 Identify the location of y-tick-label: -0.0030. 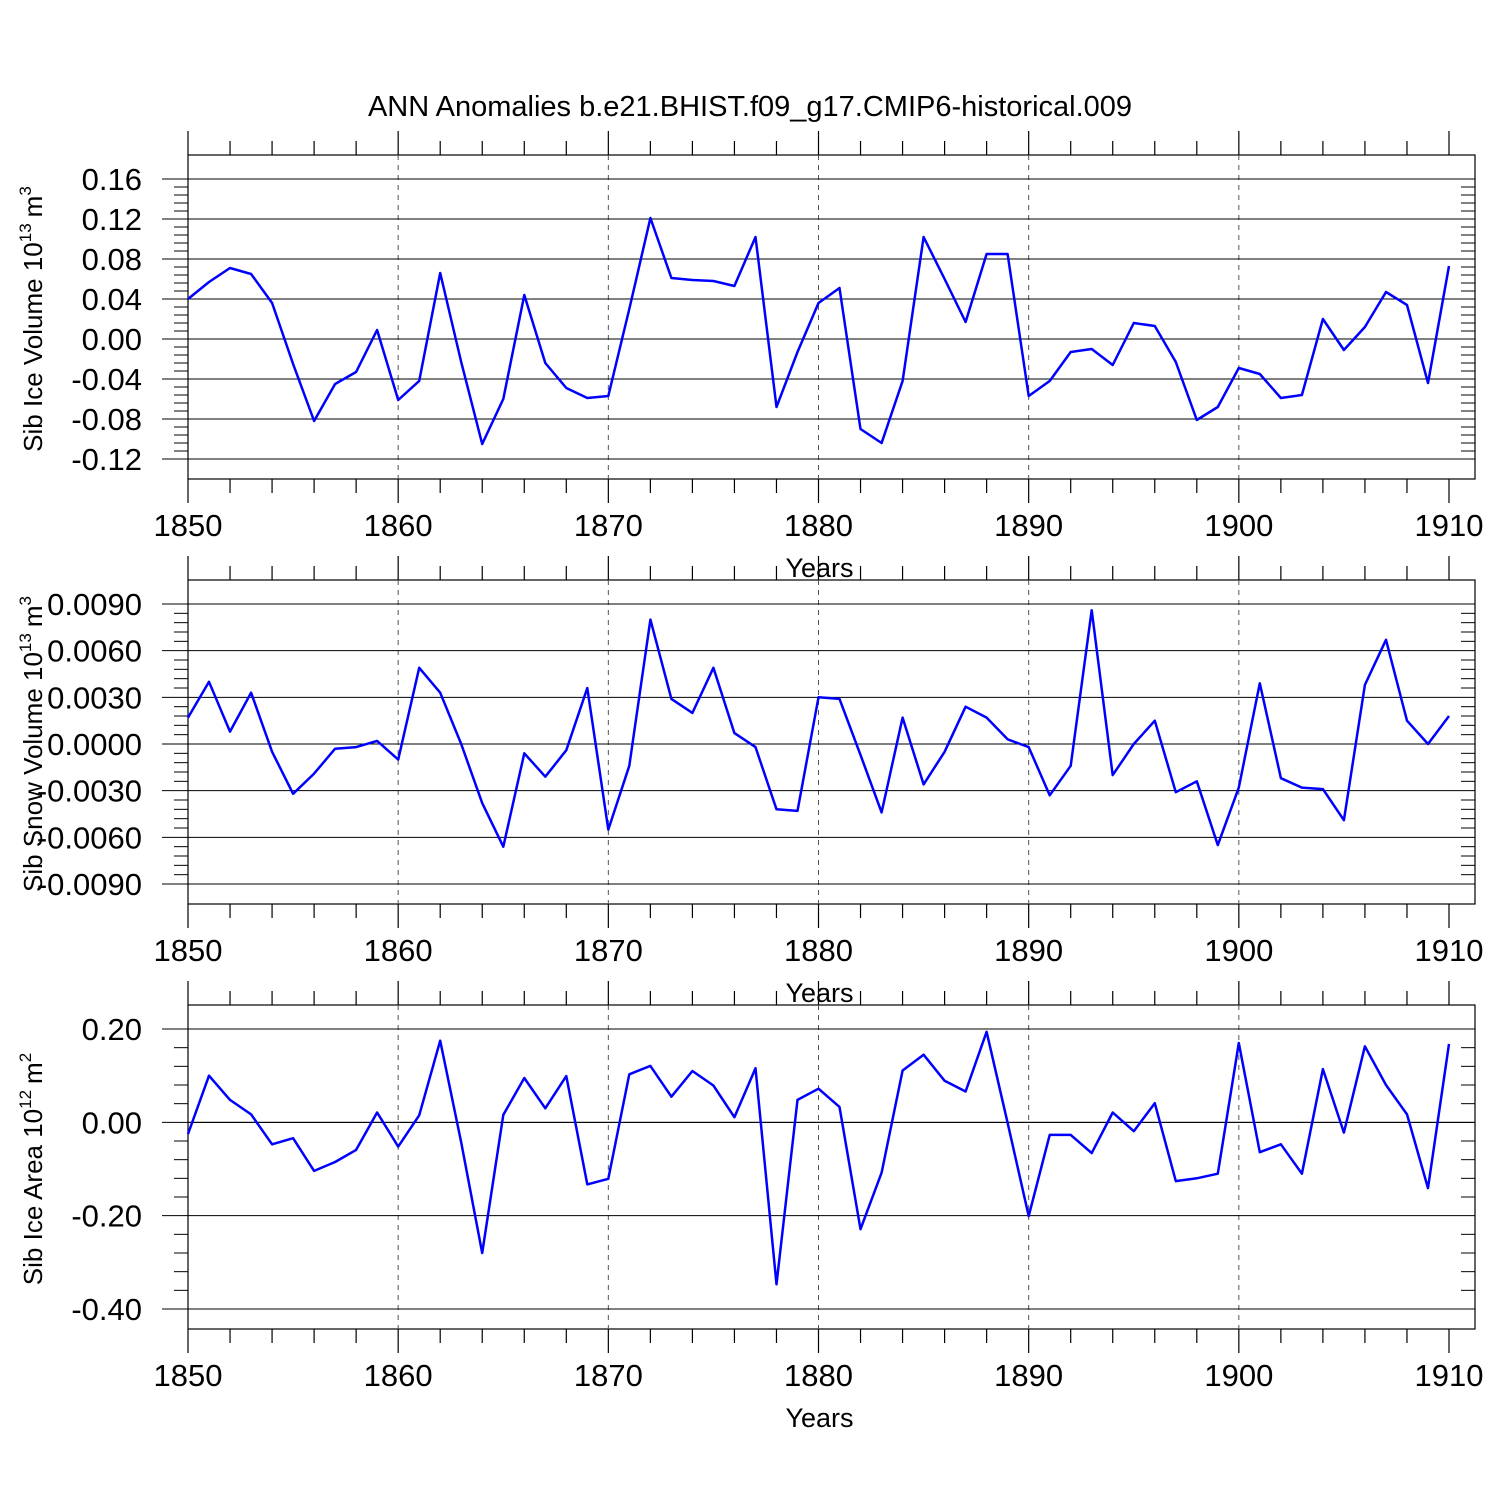
(89, 791).